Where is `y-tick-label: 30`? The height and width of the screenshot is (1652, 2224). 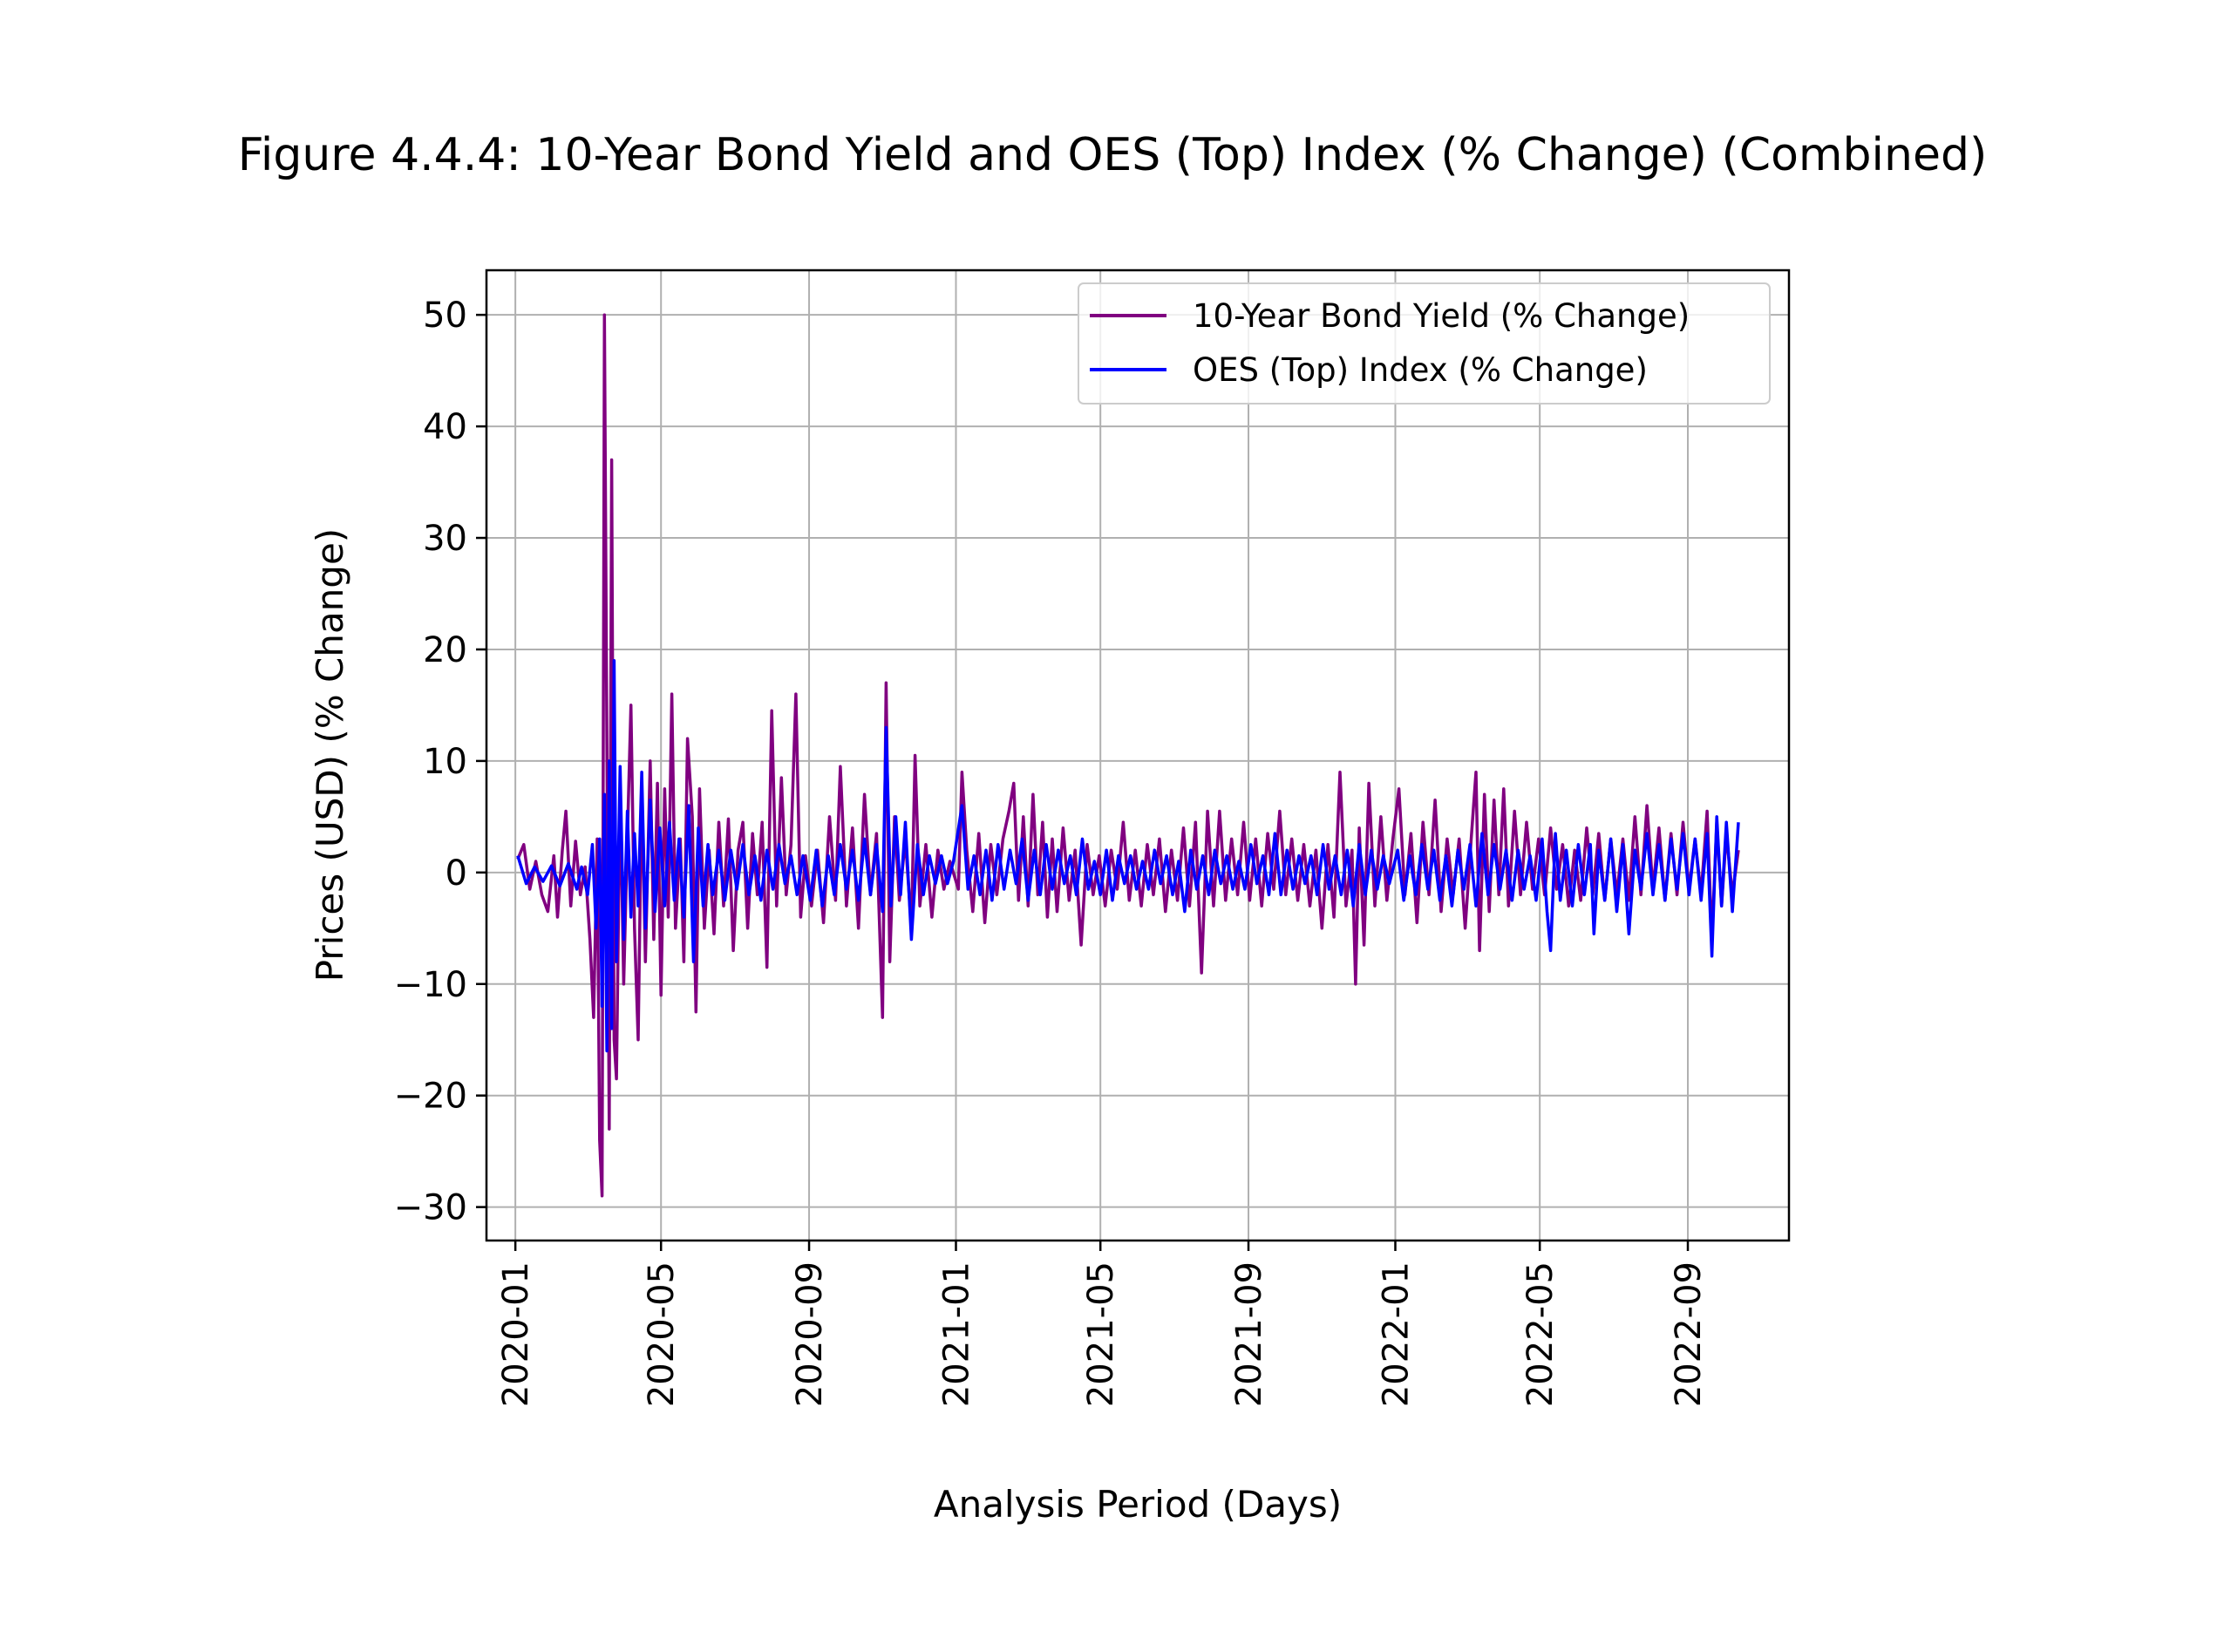 y-tick-label: 30 is located at coordinates (445, 539).